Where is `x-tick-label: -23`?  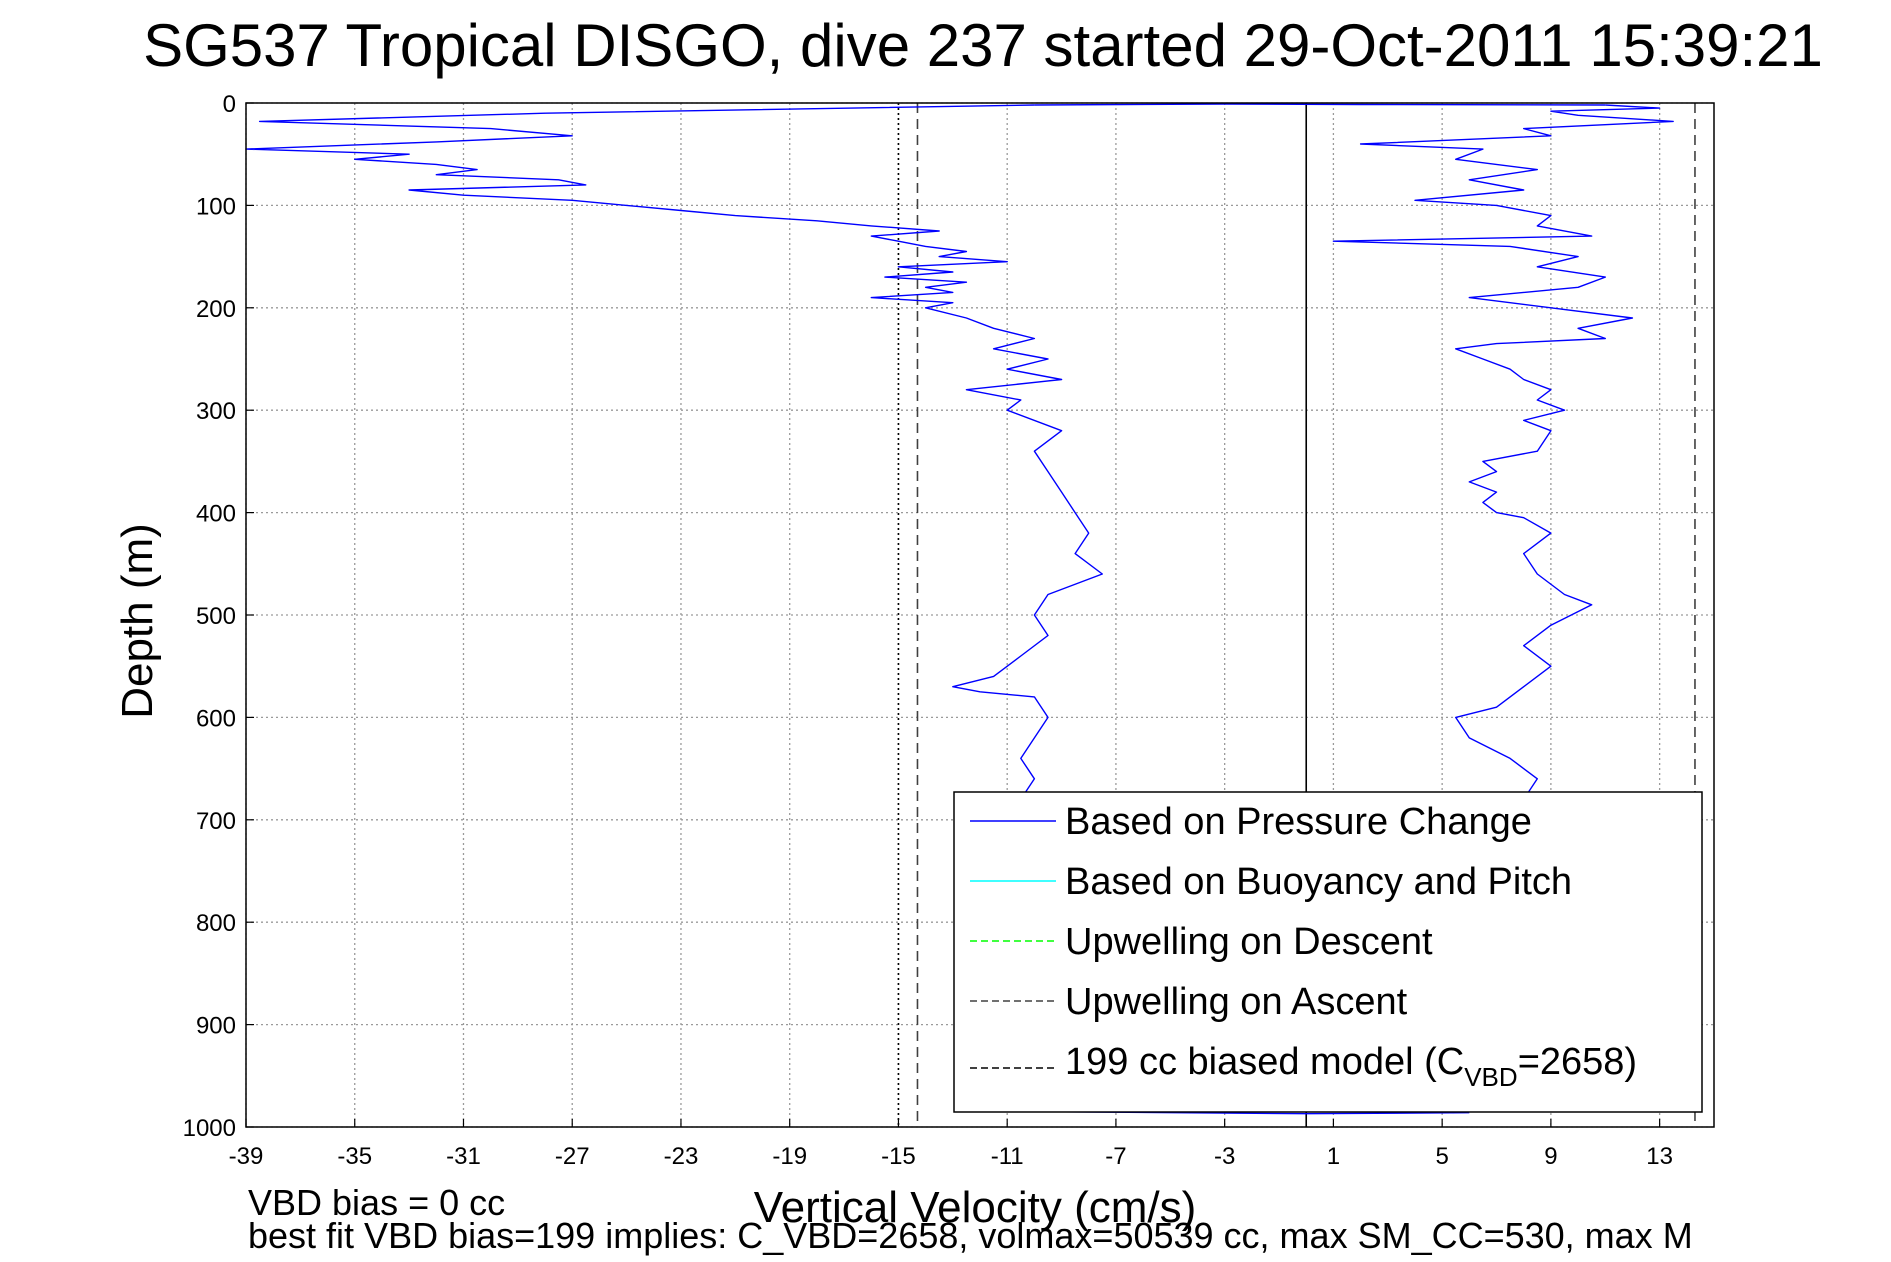
x-tick-label: -23 is located at coordinates (681, 1156).